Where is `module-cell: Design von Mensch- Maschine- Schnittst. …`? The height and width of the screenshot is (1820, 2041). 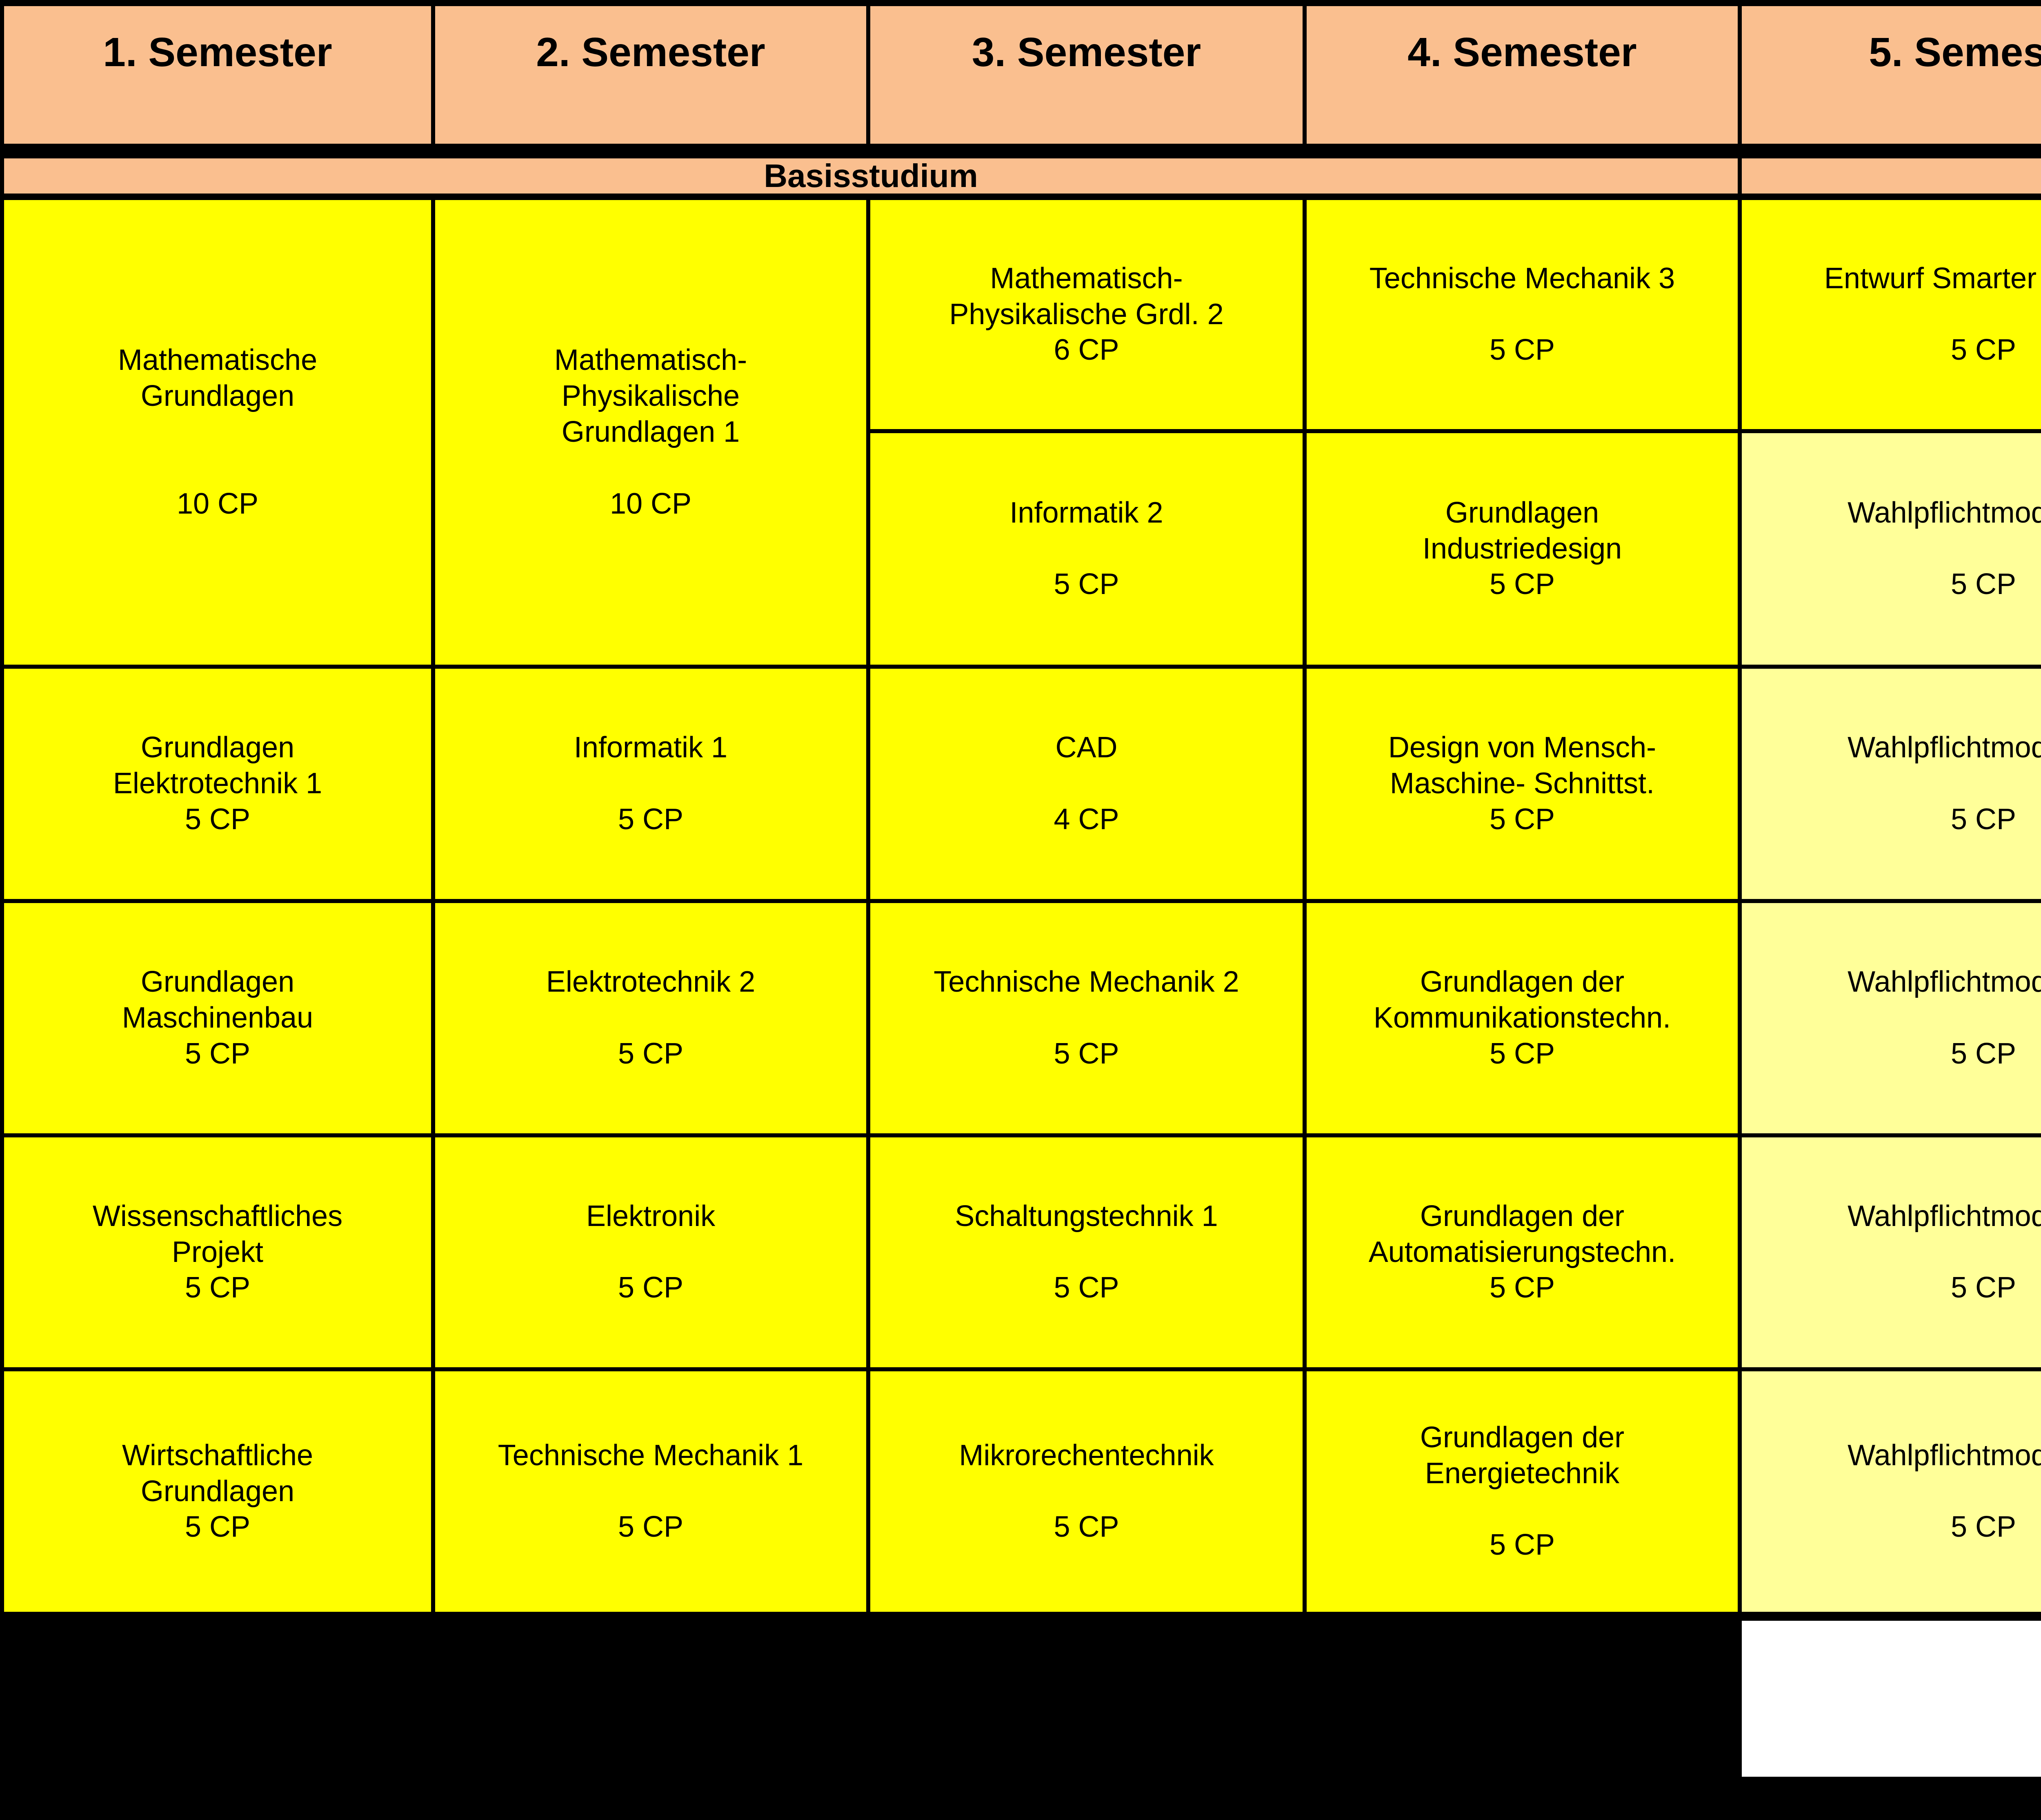 module-cell: Design von Mensch- Maschine- Schnittst. … is located at coordinates (1523, 784).